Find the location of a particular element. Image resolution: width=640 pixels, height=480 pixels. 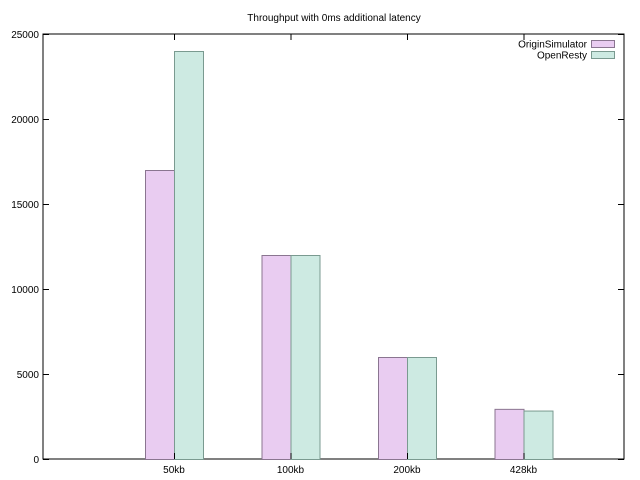

y-tick-label: 10000 is located at coordinates (25, 290).